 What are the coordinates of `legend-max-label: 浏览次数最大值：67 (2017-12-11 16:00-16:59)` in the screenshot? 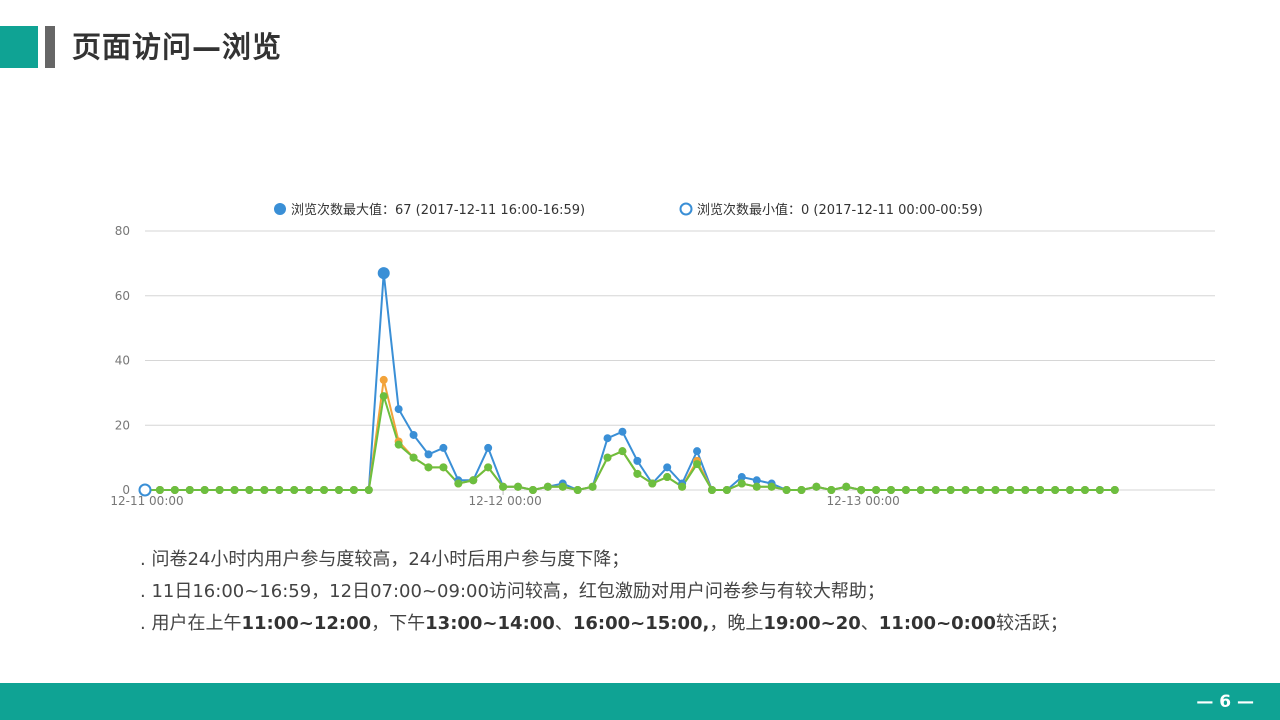 It's located at (438, 210).